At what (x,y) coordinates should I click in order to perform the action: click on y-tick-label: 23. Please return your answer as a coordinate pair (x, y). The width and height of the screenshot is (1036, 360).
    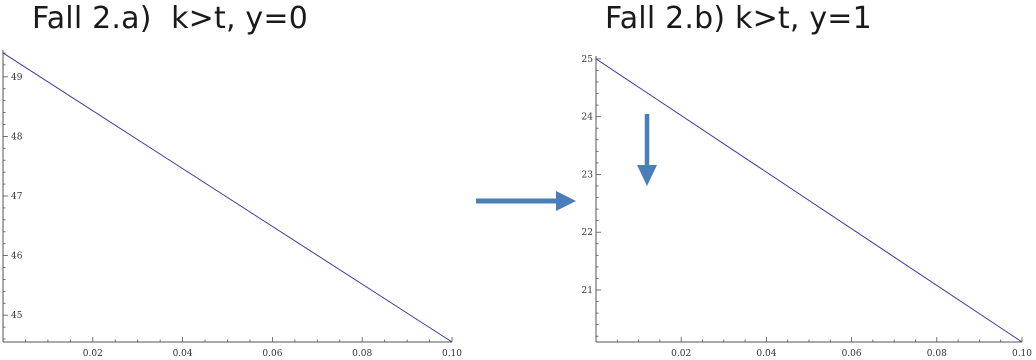
    Looking at the image, I should click on (588, 175).